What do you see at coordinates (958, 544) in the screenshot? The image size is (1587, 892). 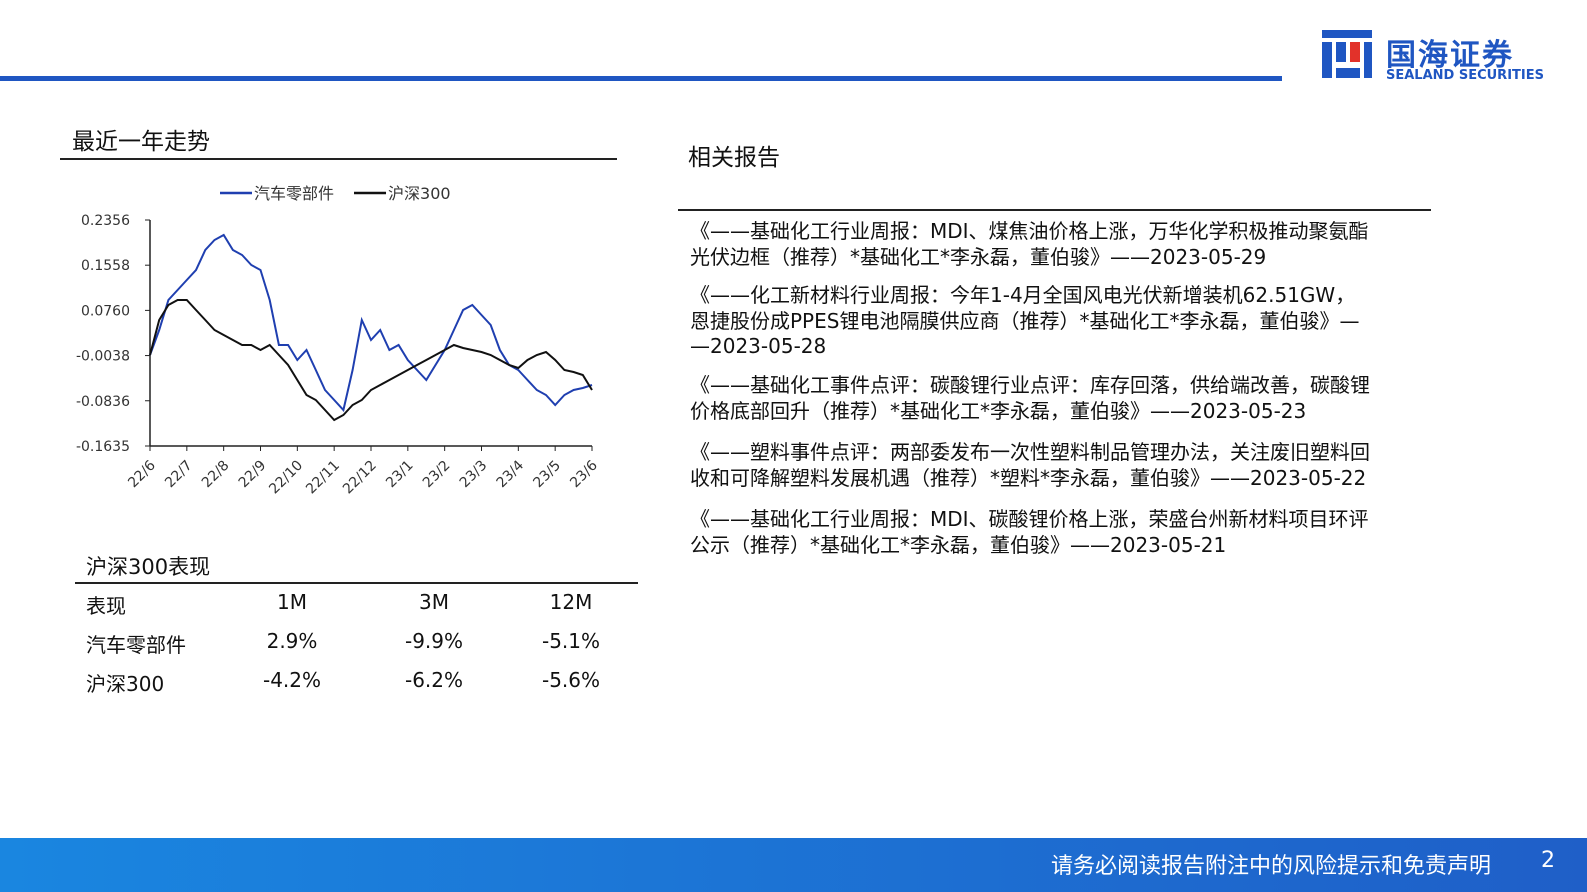 I see `report-line: 公示（推荐）*基础化工*李永磊，董伯骏》——2023-05-21` at bounding box center [958, 544].